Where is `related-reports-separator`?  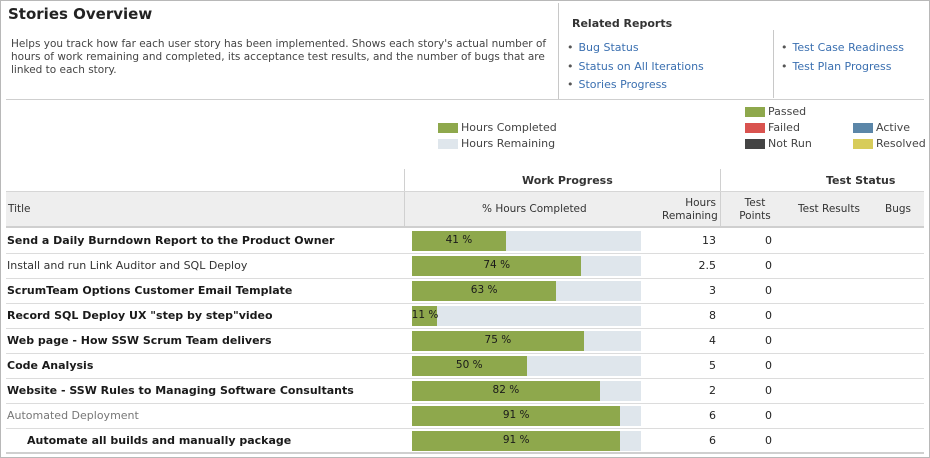 related-reports-separator is located at coordinates (773, 64).